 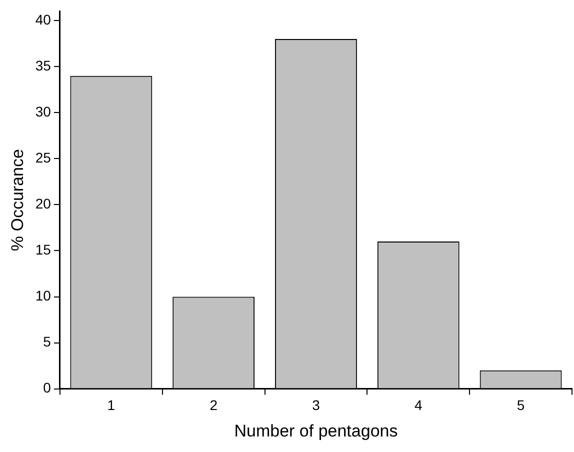 What do you see at coordinates (316, 405) in the screenshot?
I see `x-tick-label: 3` at bounding box center [316, 405].